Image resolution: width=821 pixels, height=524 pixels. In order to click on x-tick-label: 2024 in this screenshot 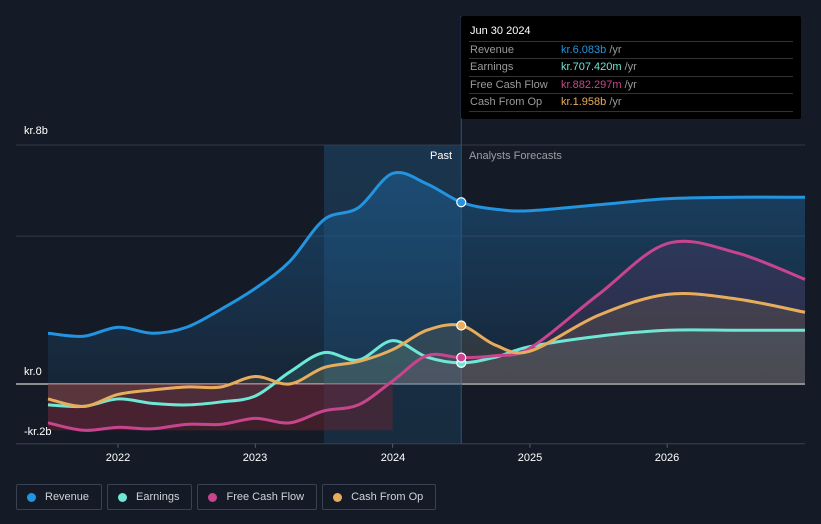, I will do `click(393, 458)`.